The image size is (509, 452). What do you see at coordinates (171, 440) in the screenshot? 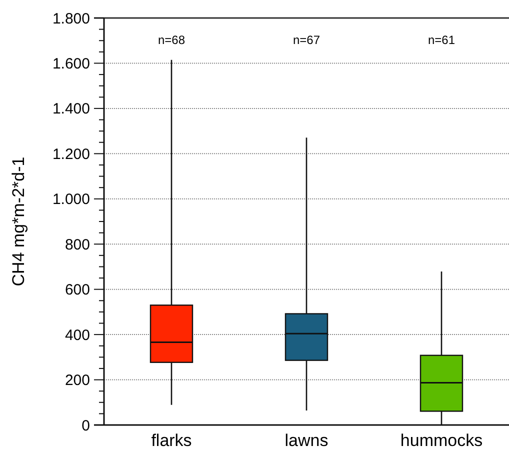
I see `x-tick-label: flarks` at bounding box center [171, 440].